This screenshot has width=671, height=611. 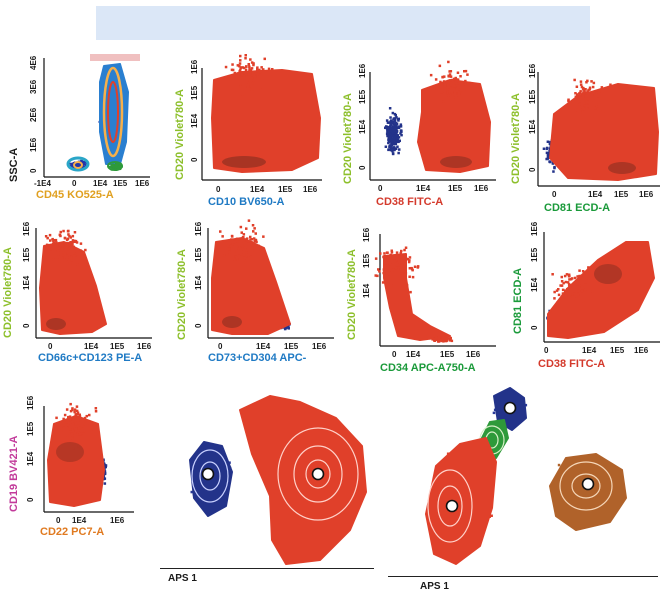 I want to click on y-tick: 1E4, so click(x=532, y=126).